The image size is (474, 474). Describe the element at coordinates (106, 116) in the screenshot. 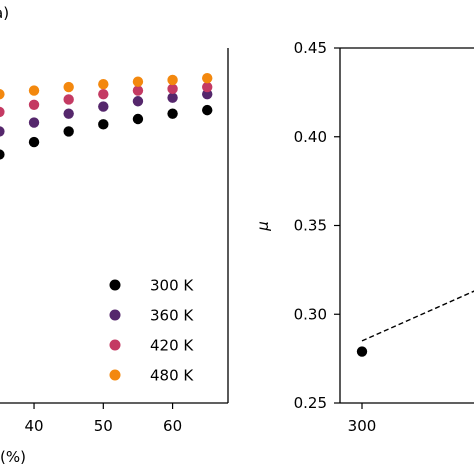

I see `left-data-points` at that location.